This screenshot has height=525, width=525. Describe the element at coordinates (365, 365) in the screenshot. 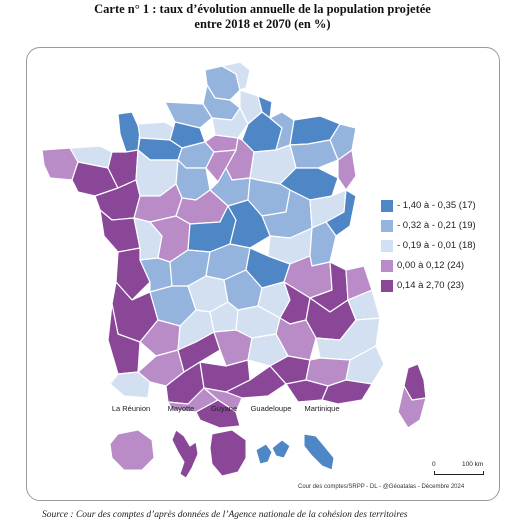

I see `department-alpes-maritimes` at that location.